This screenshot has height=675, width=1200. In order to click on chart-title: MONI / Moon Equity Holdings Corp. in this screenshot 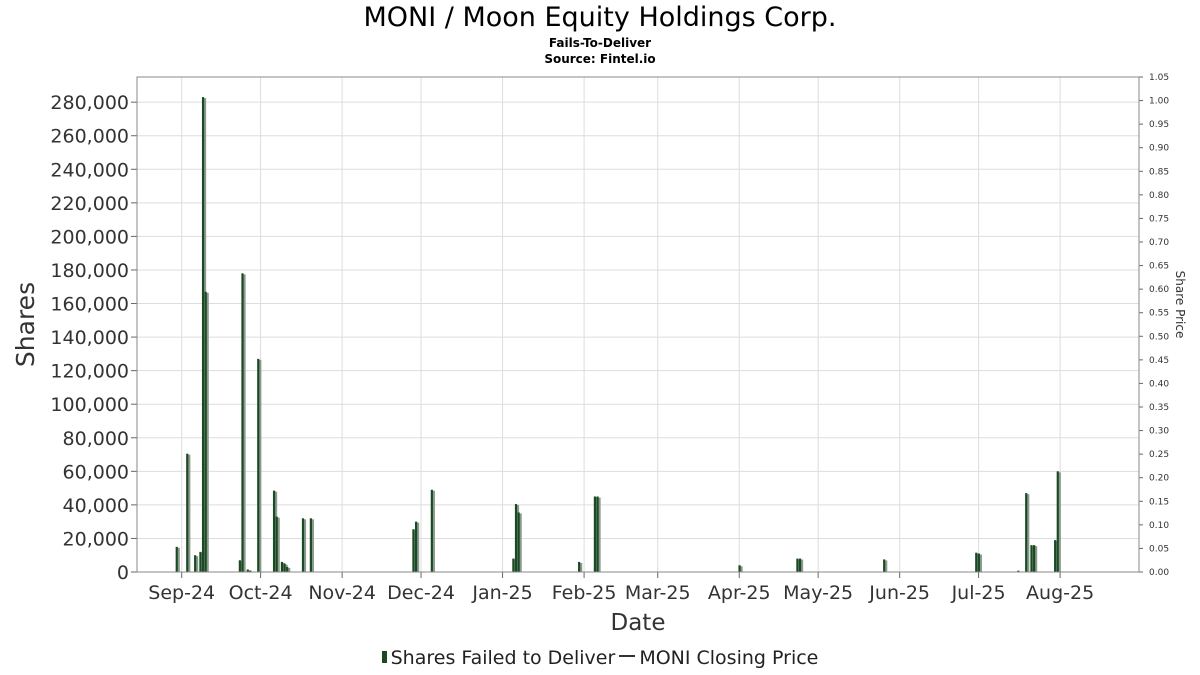, I will do `click(600, 17)`.